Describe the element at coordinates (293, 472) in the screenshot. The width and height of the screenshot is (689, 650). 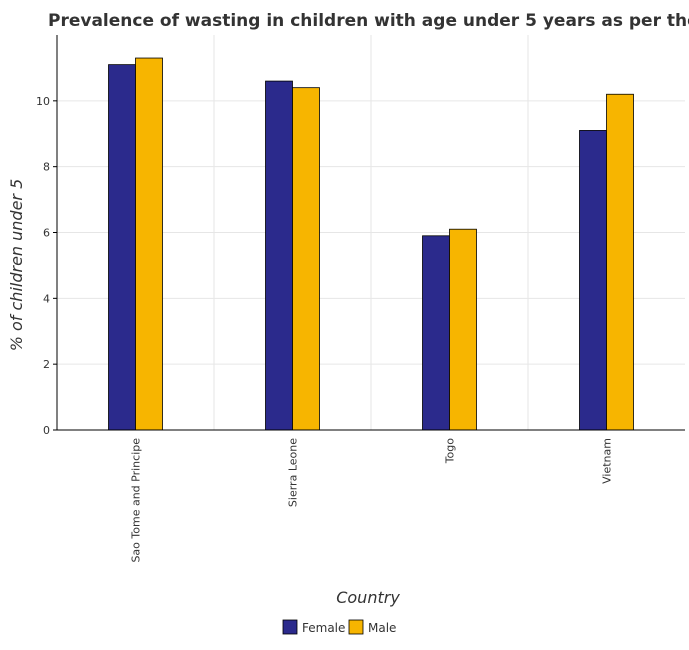
I see `x-tick-label: Sierra Leone` at that location.